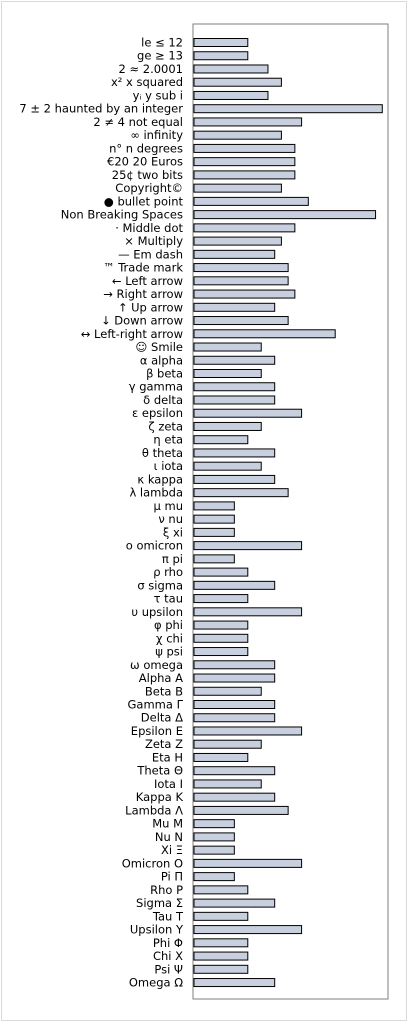 The width and height of the screenshot is (410, 1024). What do you see at coordinates (168, 599) in the screenshot?
I see `category-label: τ tau` at bounding box center [168, 599].